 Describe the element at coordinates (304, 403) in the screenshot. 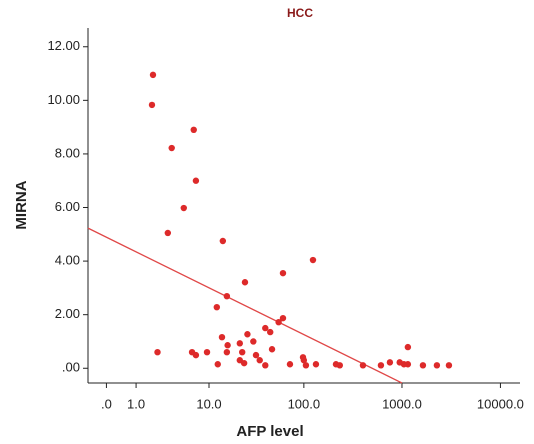

I see `x-tick-label: 100.0` at that location.